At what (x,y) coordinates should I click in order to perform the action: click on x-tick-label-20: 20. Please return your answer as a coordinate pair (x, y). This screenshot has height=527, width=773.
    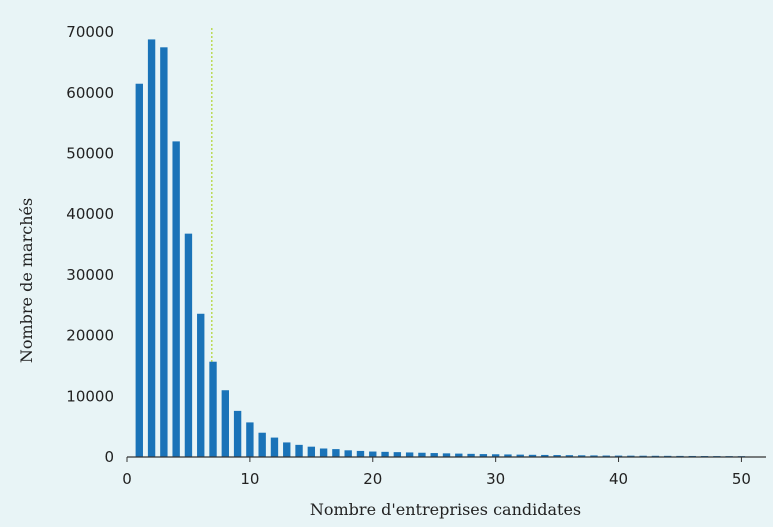
    Looking at the image, I should click on (372, 479).